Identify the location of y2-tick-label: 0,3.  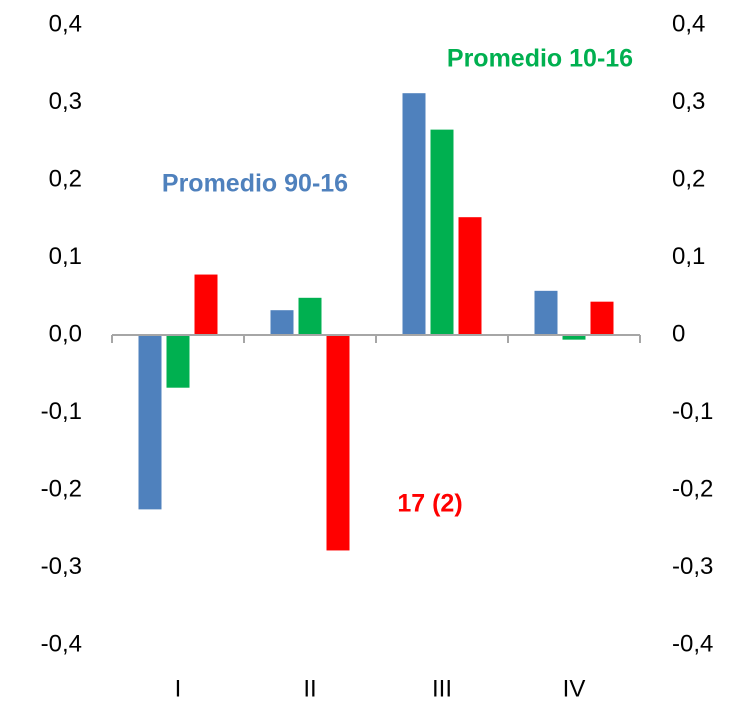
(688, 101).